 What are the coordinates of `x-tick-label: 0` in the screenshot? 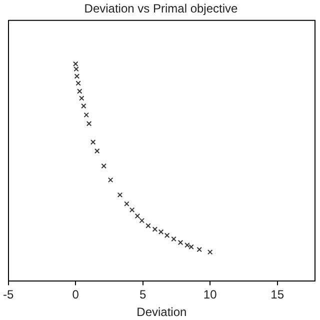 It's located at (76, 295).